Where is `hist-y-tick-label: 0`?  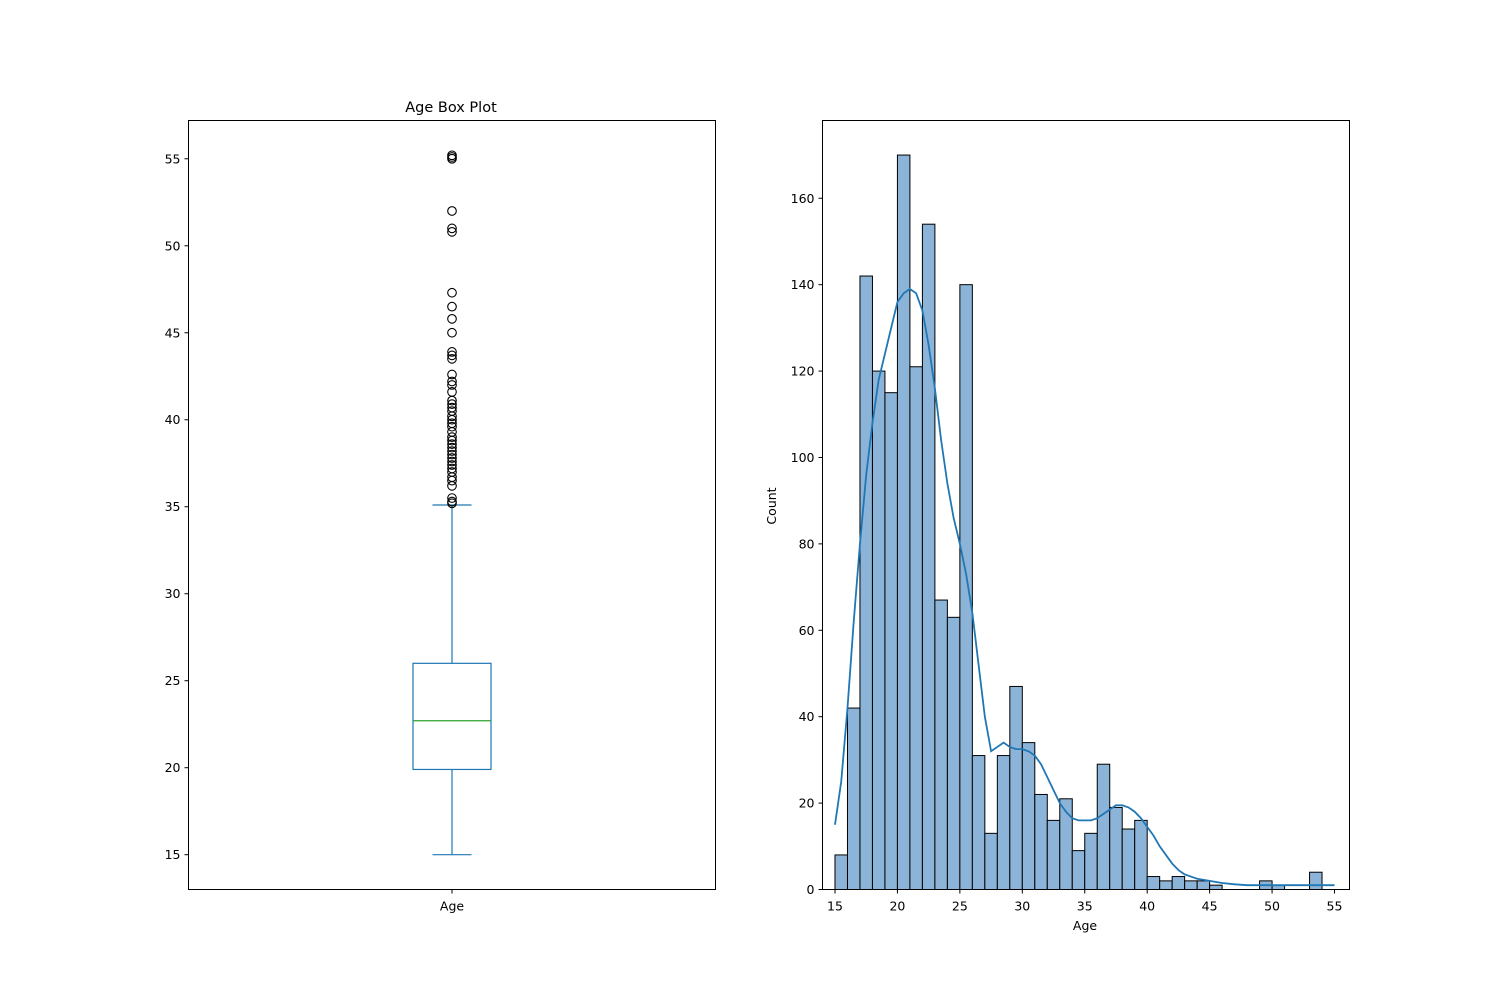
hist-y-tick-label: 0 is located at coordinates (811, 889).